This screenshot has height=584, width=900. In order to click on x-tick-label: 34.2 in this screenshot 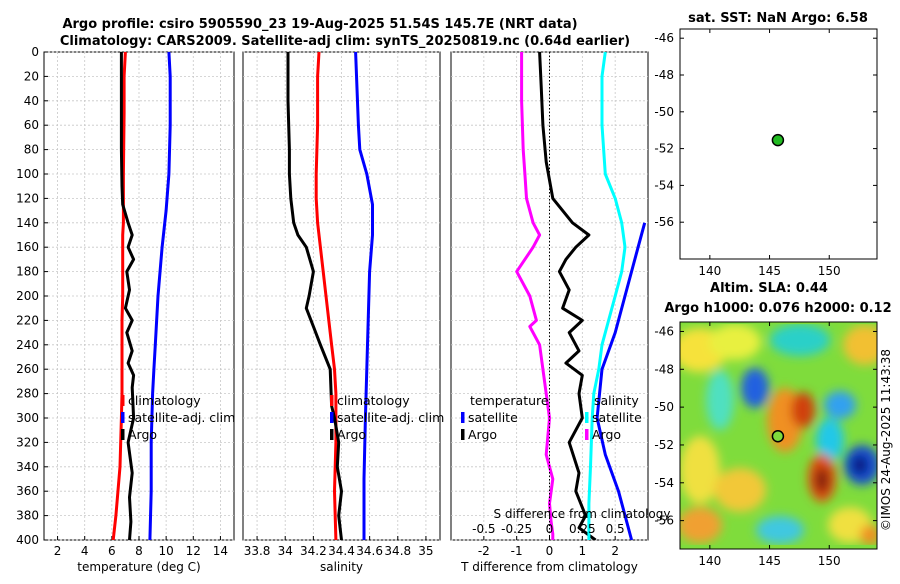, I will do `click(313, 551)`.